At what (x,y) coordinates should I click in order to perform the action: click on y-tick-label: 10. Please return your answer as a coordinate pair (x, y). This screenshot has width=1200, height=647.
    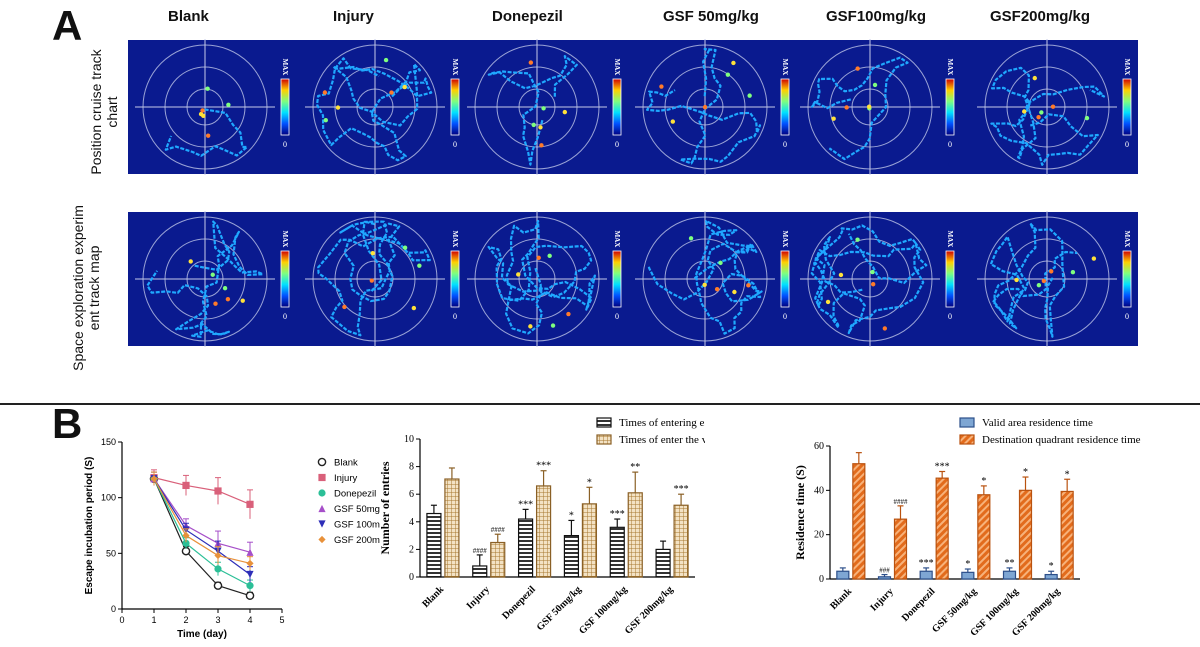
    Looking at the image, I should click on (409, 439).